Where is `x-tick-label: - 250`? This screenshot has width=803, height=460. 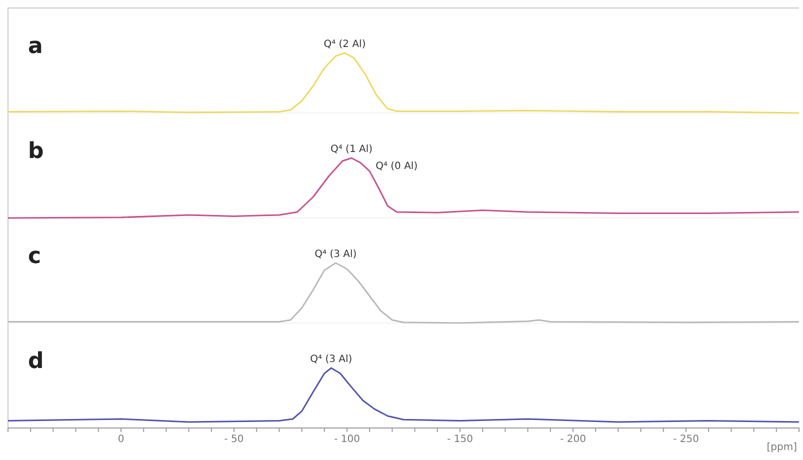 x-tick-label: - 250 is located at coordinates (686, 440).